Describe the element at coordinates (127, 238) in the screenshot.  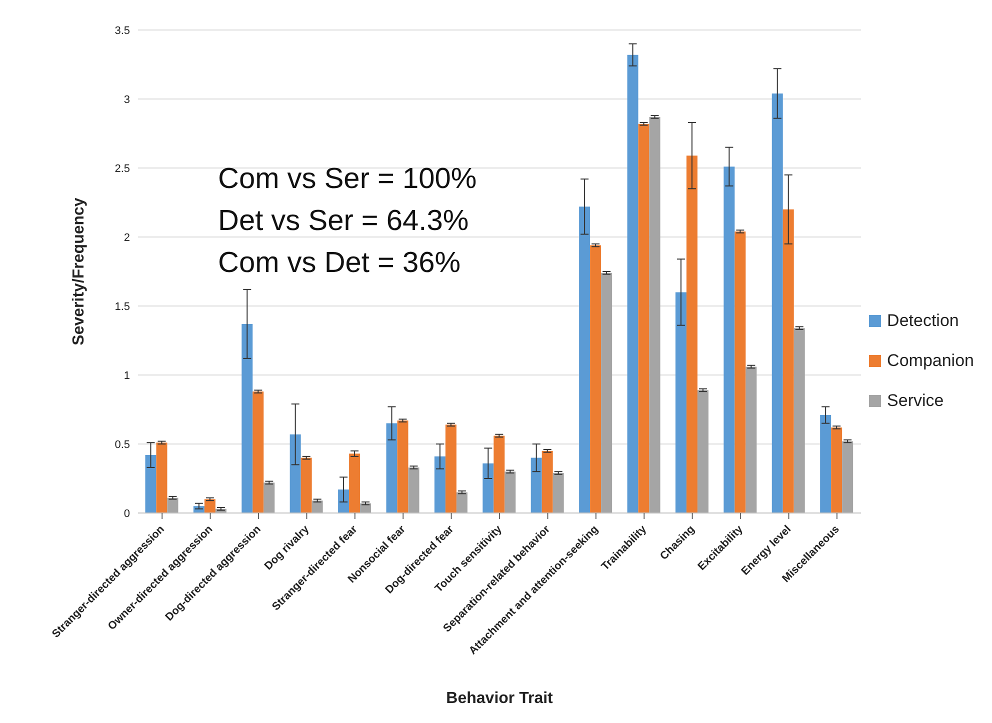
I see `y-tick-label: 2` at that location.